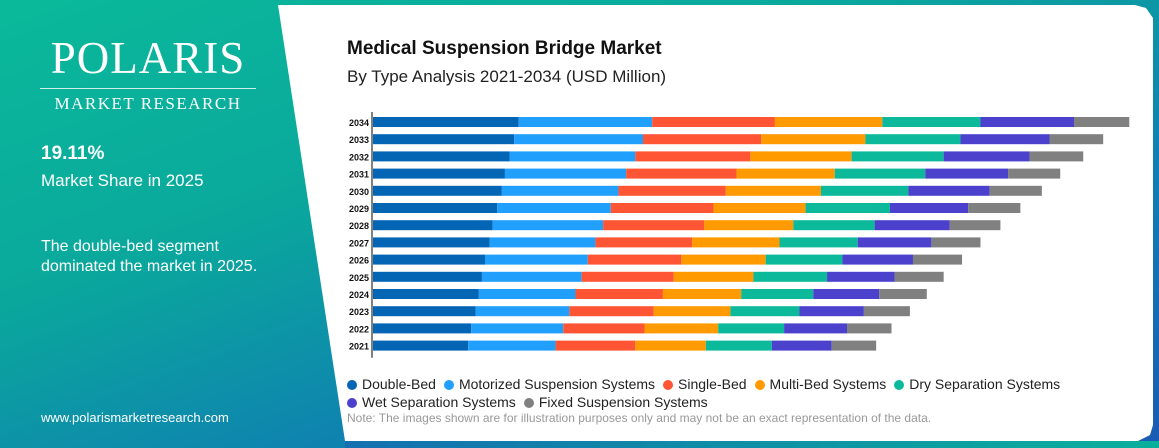  Describe the element at coordinates (847, 208) in the screenshot. I see `bar-segment-dry-separation-systems-2029` at that location.